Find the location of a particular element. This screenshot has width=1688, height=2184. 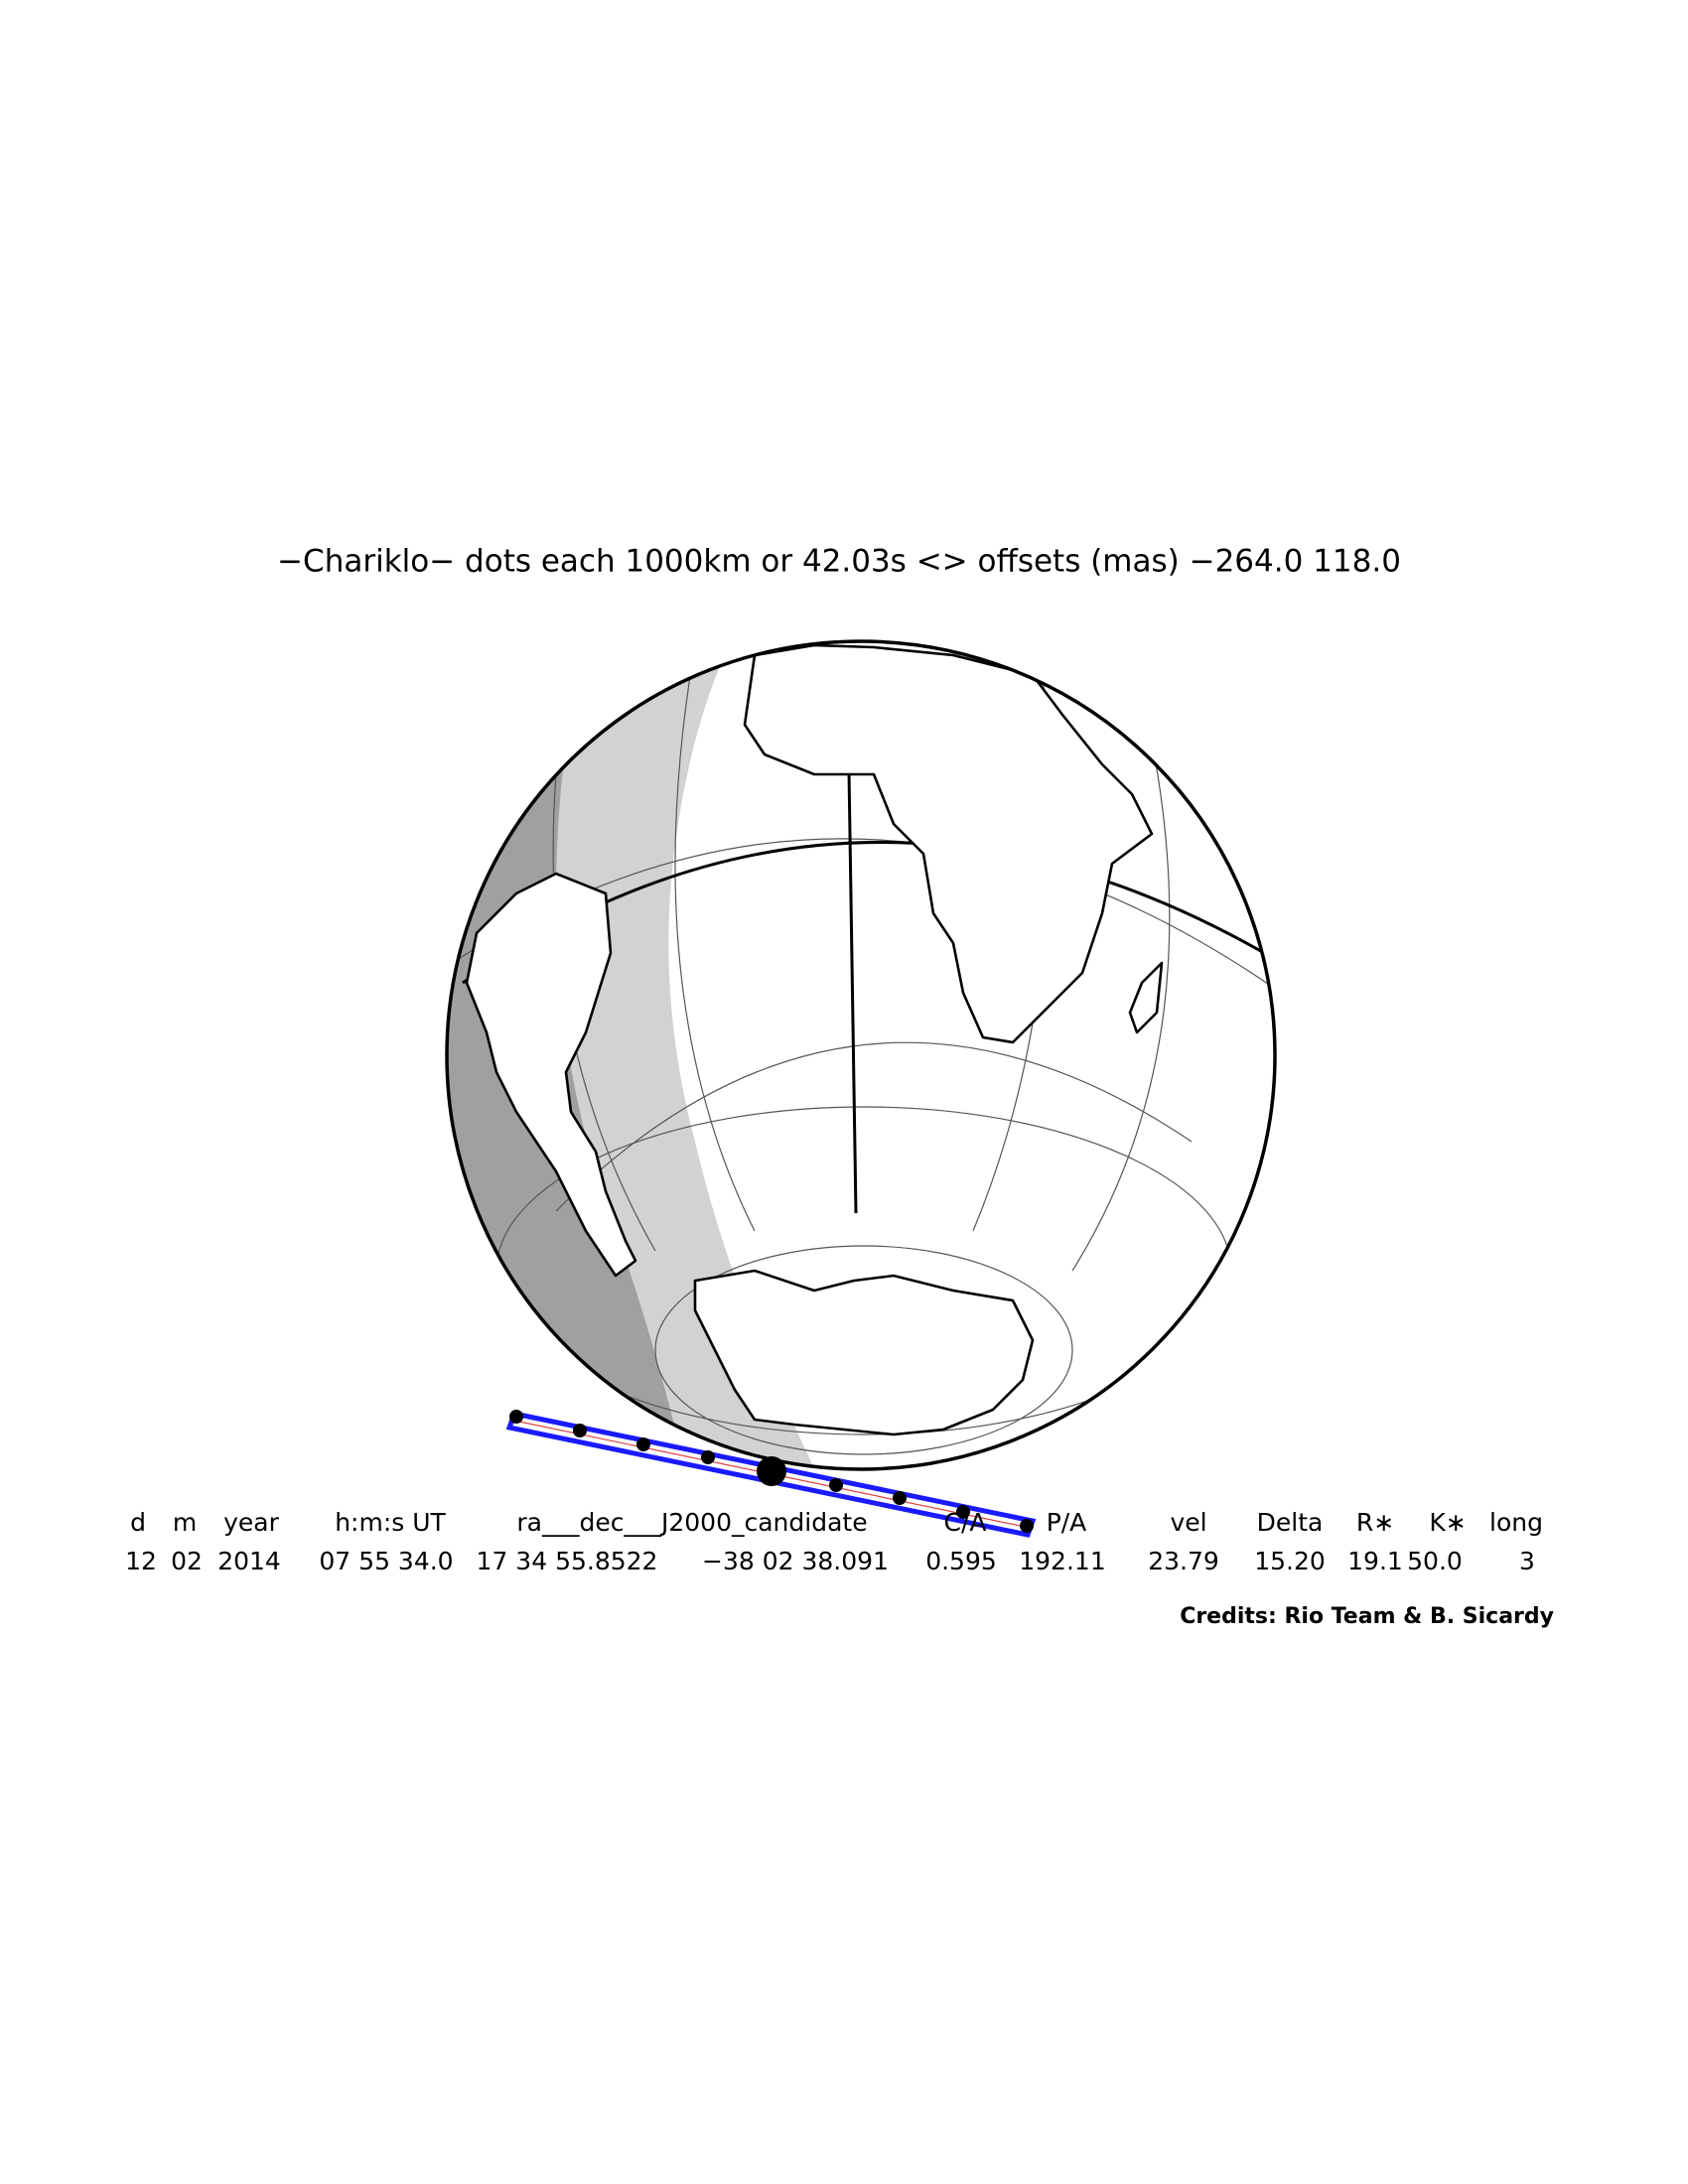

column-header: ra___dec___J2000_candidate is located at coordinates (691, 1522).